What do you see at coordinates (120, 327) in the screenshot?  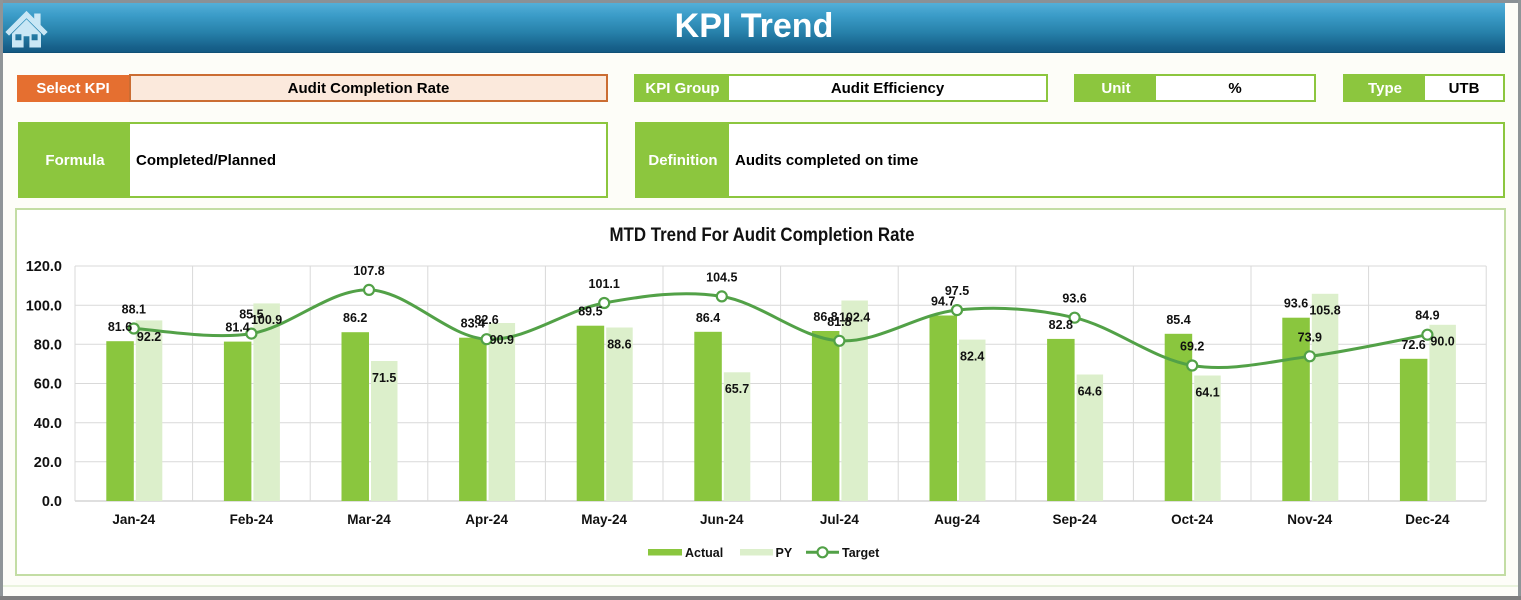 I see `svg-text: 81.6` at bounding box center [120, 327].